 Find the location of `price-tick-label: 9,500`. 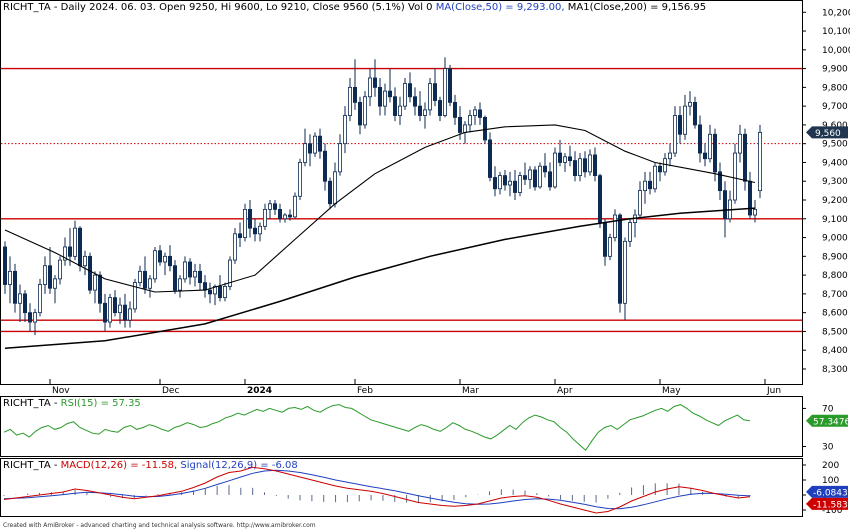

price-tick-label: 9,500 is located at coordinates (835, 145).